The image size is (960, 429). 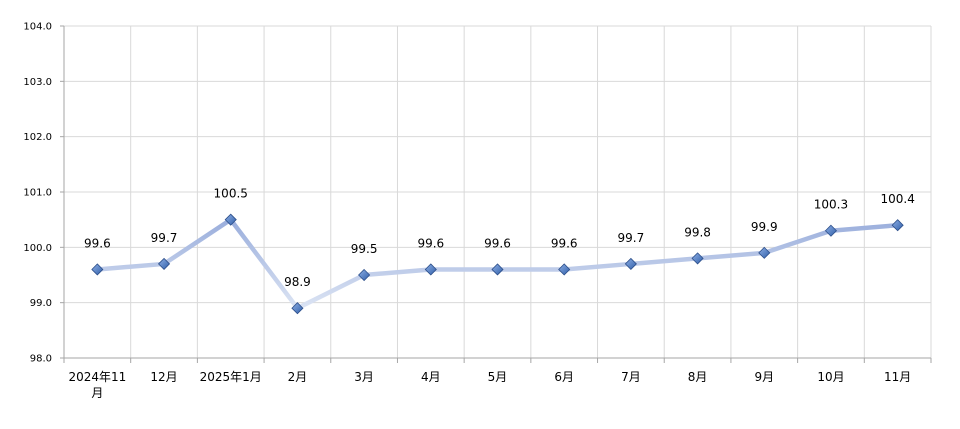 What do you see at coordinates (764, 227) in the screenshot?
I see `data-label: 99.9` at bounding box center [764, 227].